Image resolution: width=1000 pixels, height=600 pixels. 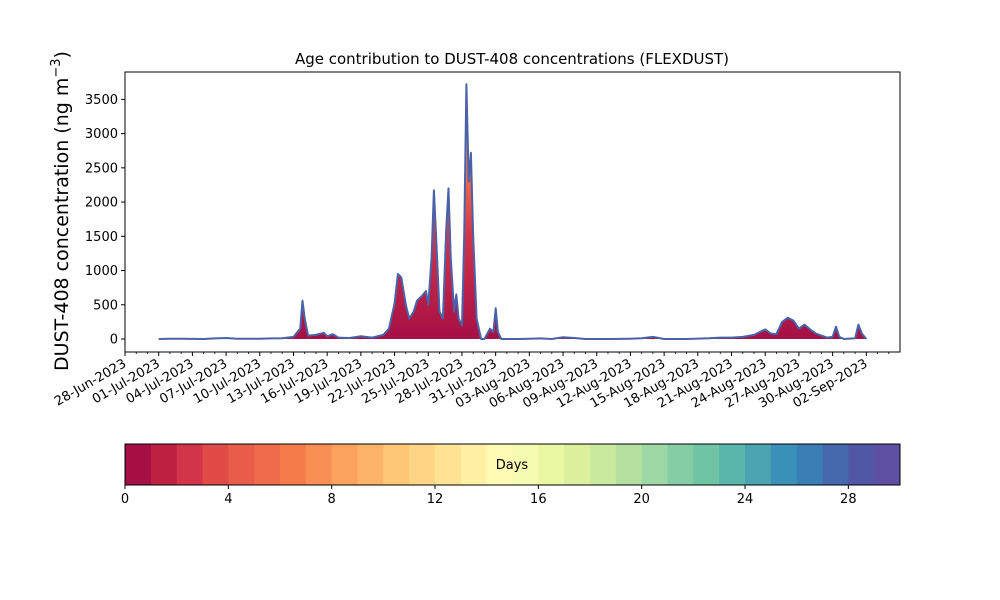 I want to click on colorbar-label: Days, so click(x=512, y=465).